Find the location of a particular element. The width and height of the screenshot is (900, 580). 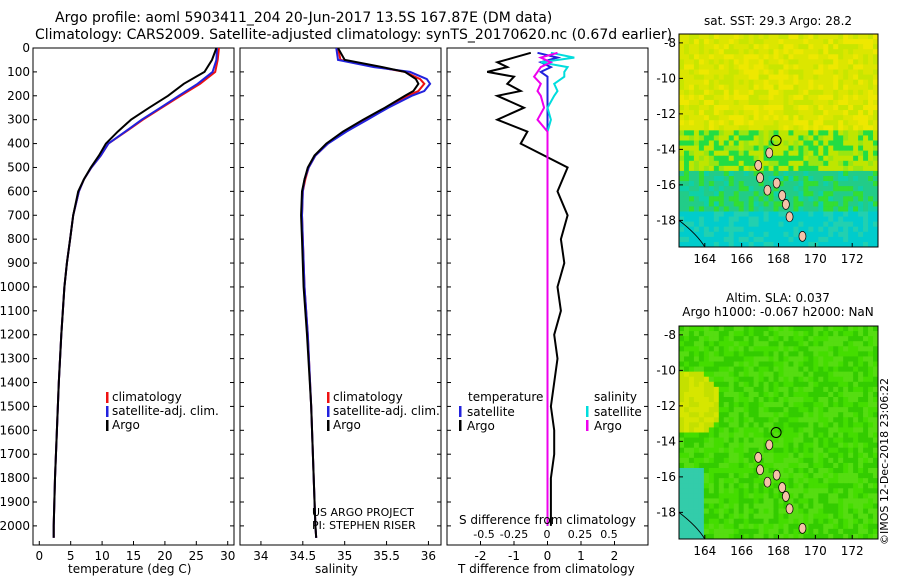

sla_map-island is located at coordinates (758, 457).